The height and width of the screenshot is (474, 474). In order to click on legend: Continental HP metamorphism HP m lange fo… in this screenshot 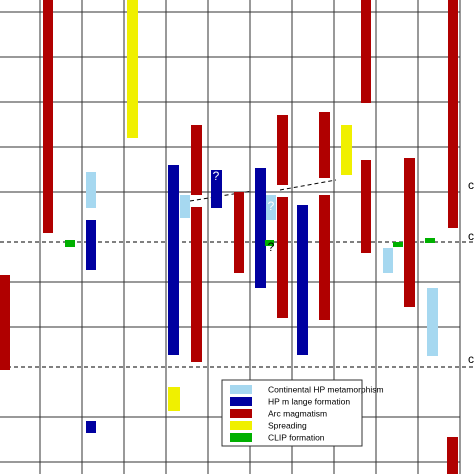, I will do `click(302, 413)`.